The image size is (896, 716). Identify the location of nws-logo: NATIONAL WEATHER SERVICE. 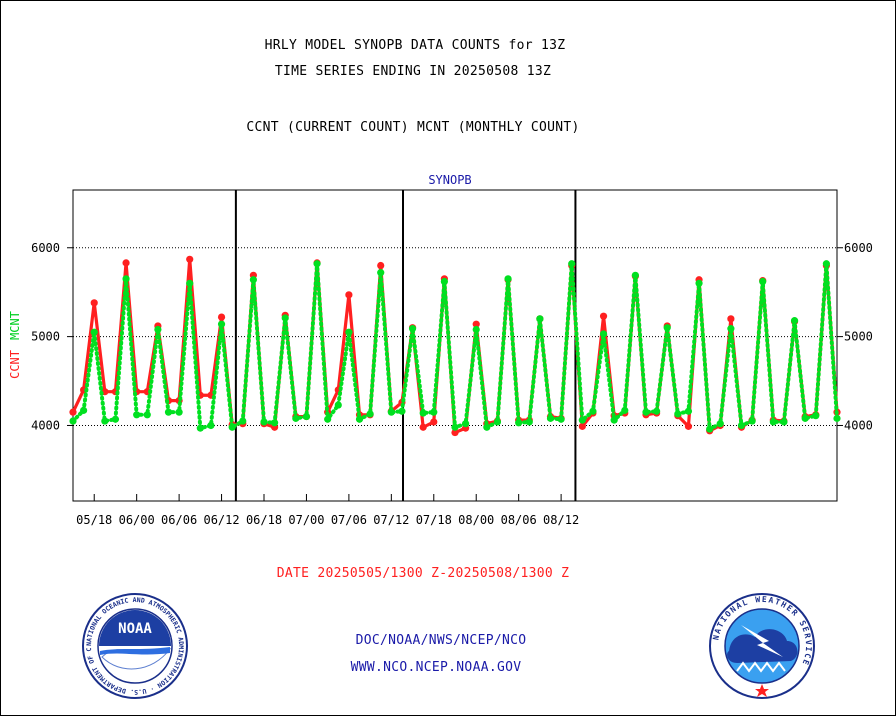
(762, 646).